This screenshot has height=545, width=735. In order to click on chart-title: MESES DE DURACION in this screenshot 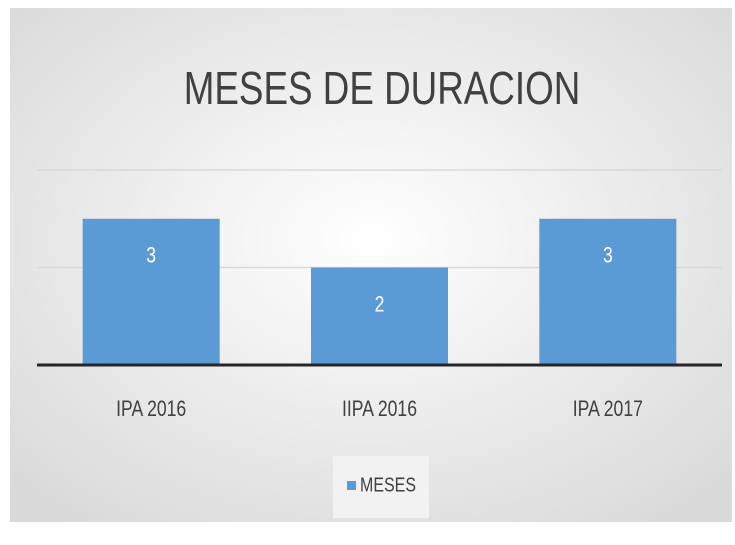, I will do `click(382, 88)`.